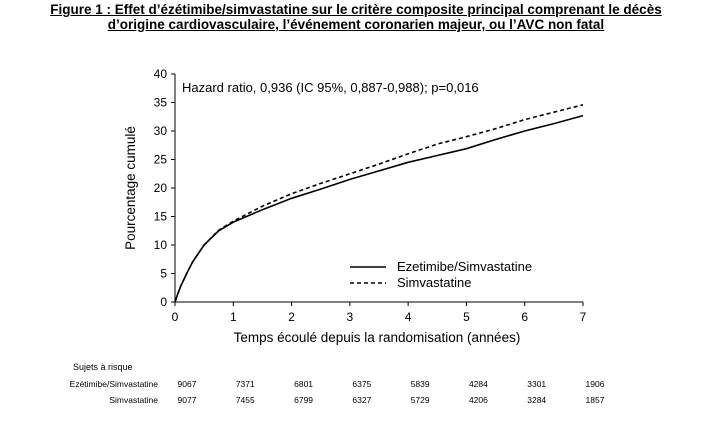 This screenshot has width=712, height=421. I want to click on y-tick-label: 10, so click(161, 245).